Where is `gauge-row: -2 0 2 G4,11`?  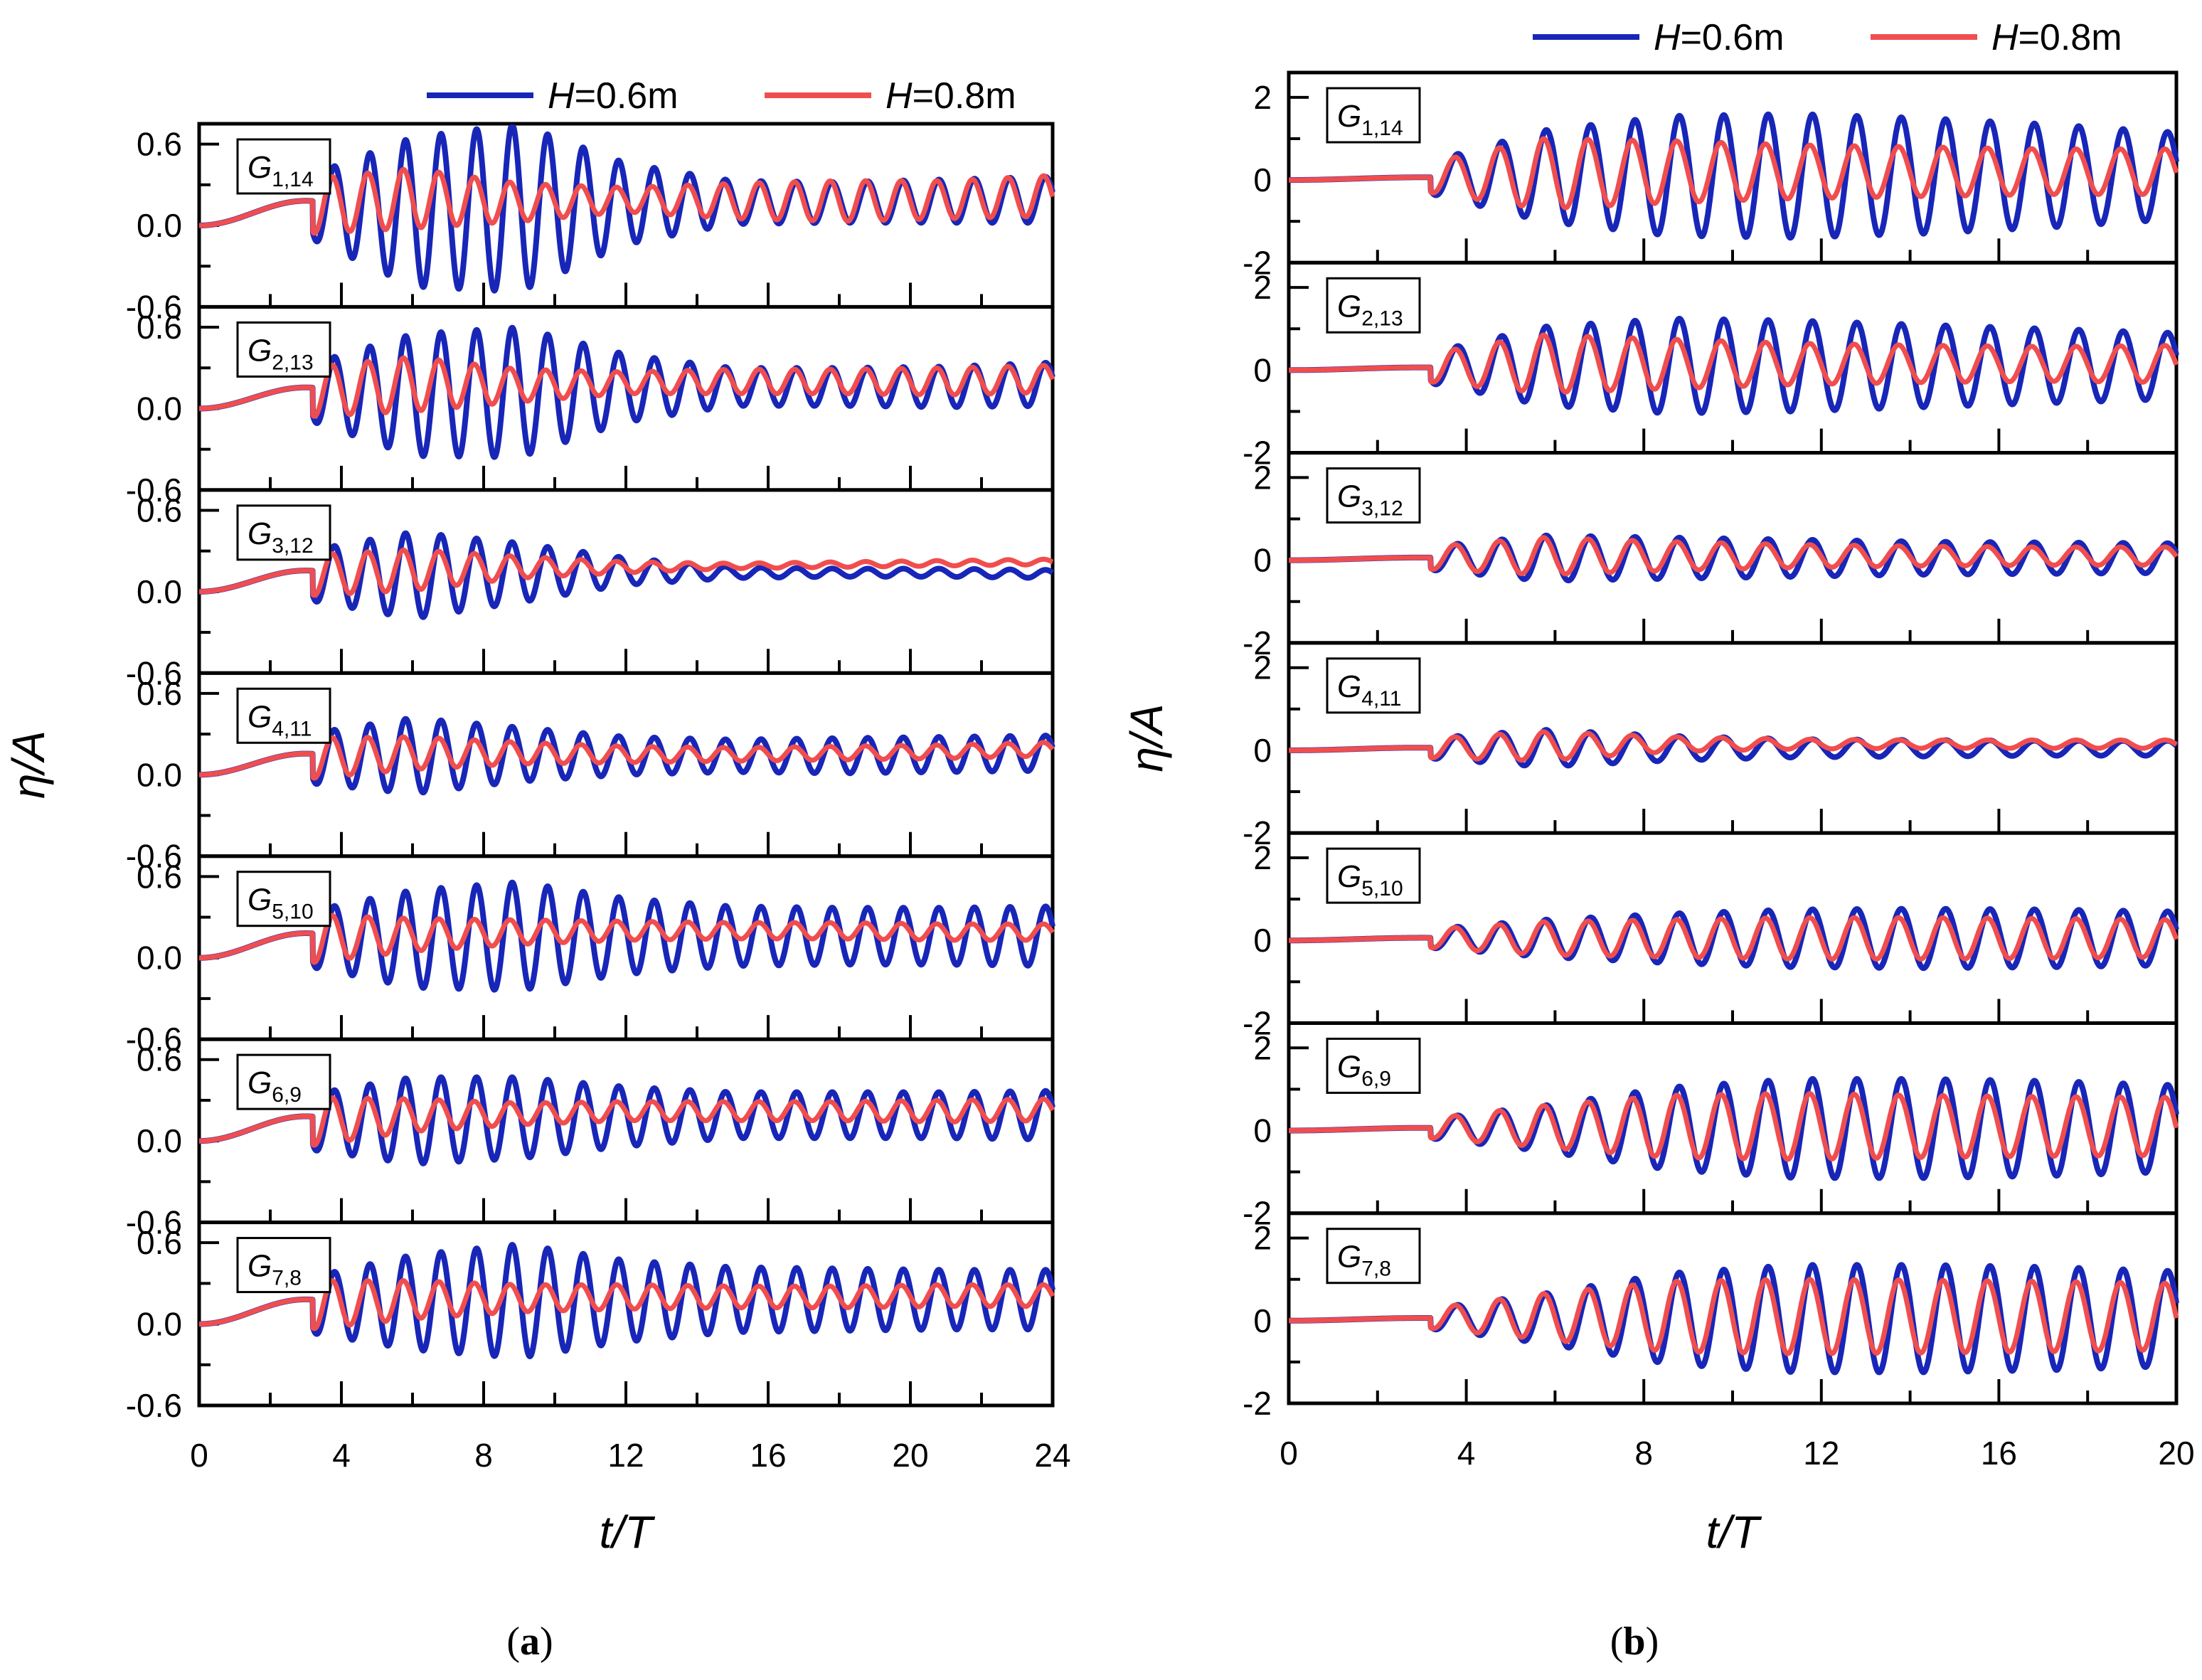
gauge-row: -2 0 2 G4,11 is located at coordinates (1711, 746).